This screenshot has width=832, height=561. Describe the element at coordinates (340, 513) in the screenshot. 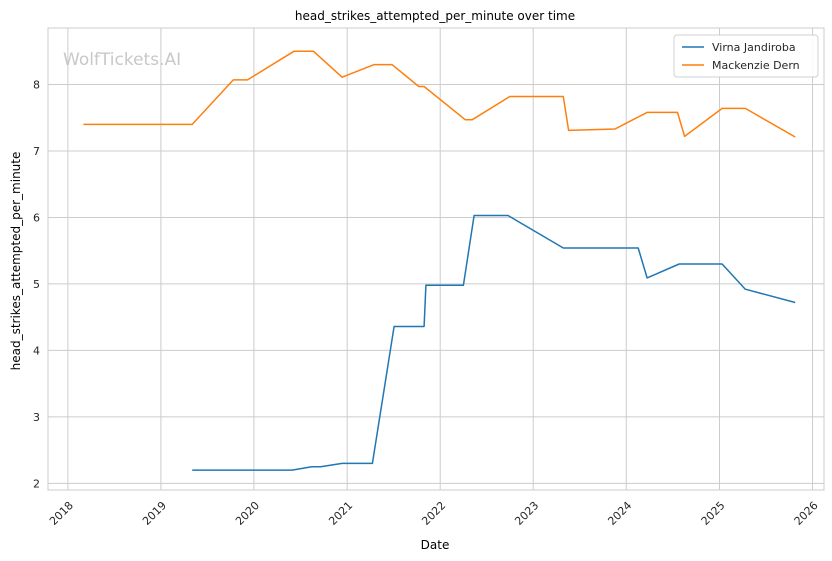

I see `x-tick-label: 2021` at that location.